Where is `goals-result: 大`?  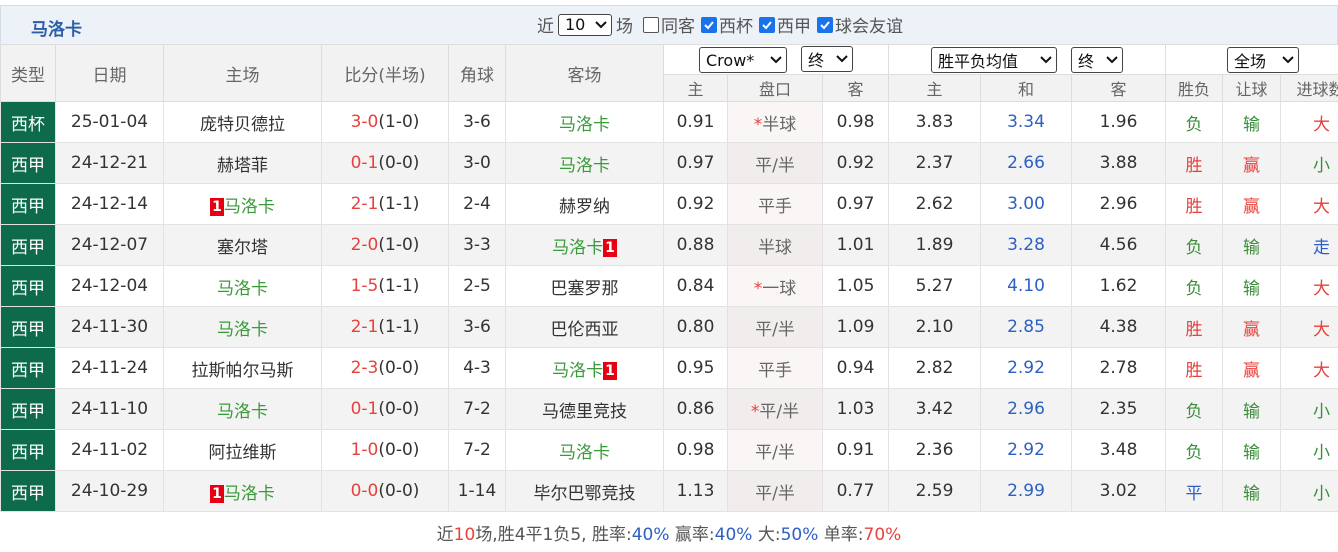 goals-result: 大 is located at coordinates (1309, 204).